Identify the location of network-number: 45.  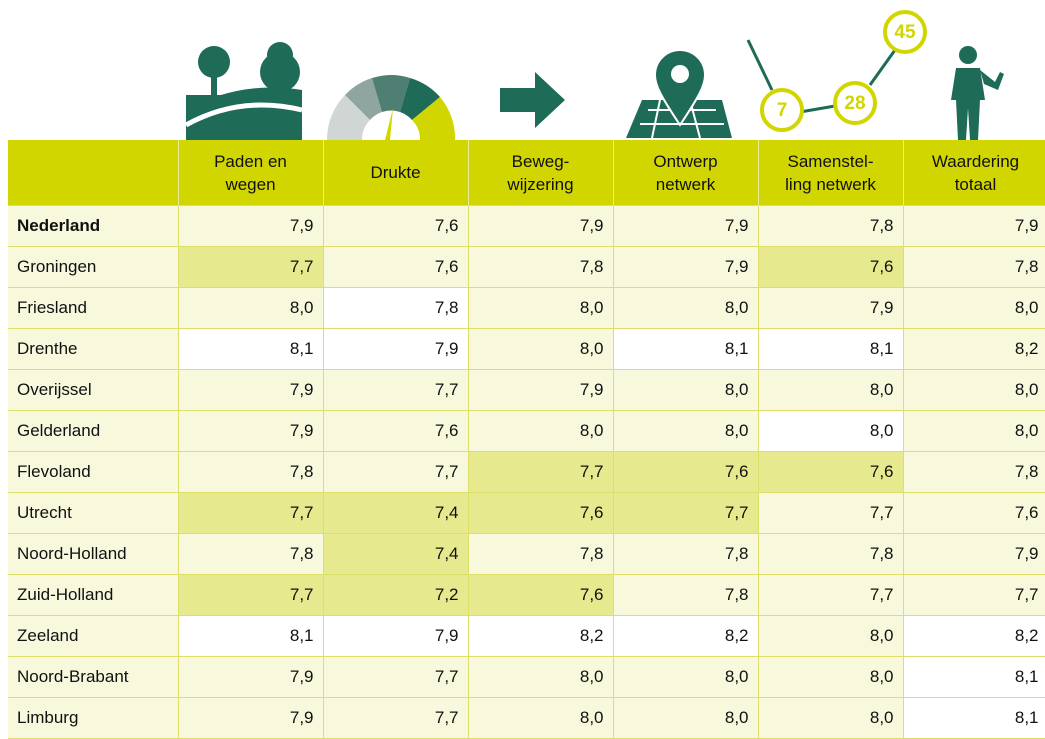
(905, 32).